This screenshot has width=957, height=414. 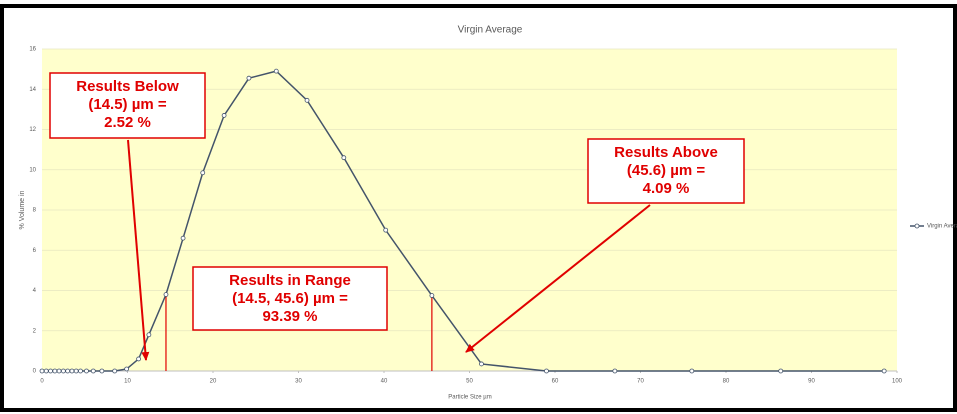 I want to click on legend-marker, so click(x=917, y=226).